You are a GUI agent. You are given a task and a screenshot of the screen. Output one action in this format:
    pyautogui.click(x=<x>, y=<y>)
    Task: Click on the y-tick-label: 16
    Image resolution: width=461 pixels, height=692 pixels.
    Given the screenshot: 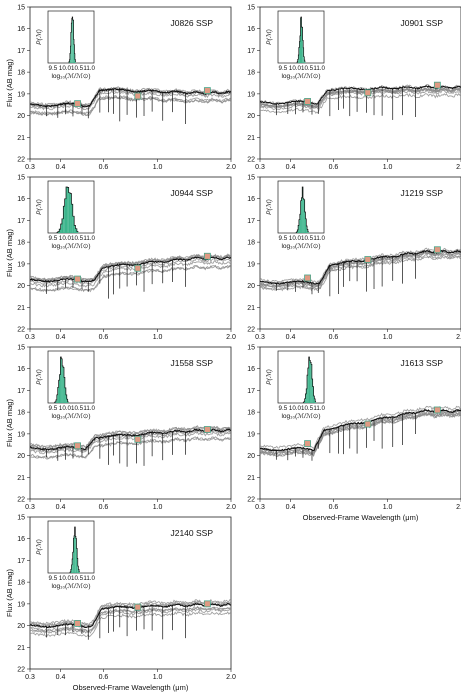 What is the action you would take?
    pyautogui.click(x=21, y=369)
    